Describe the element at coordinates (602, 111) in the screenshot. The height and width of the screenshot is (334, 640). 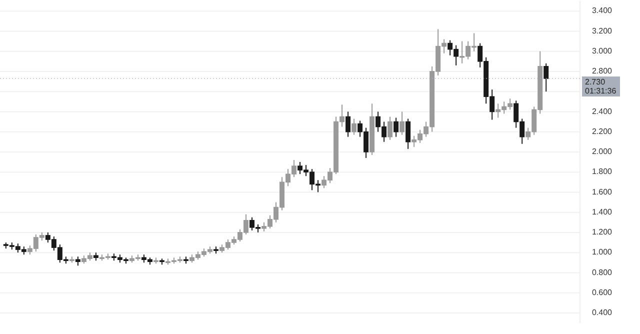
I see `y-tick-label: 2.400` at that location.